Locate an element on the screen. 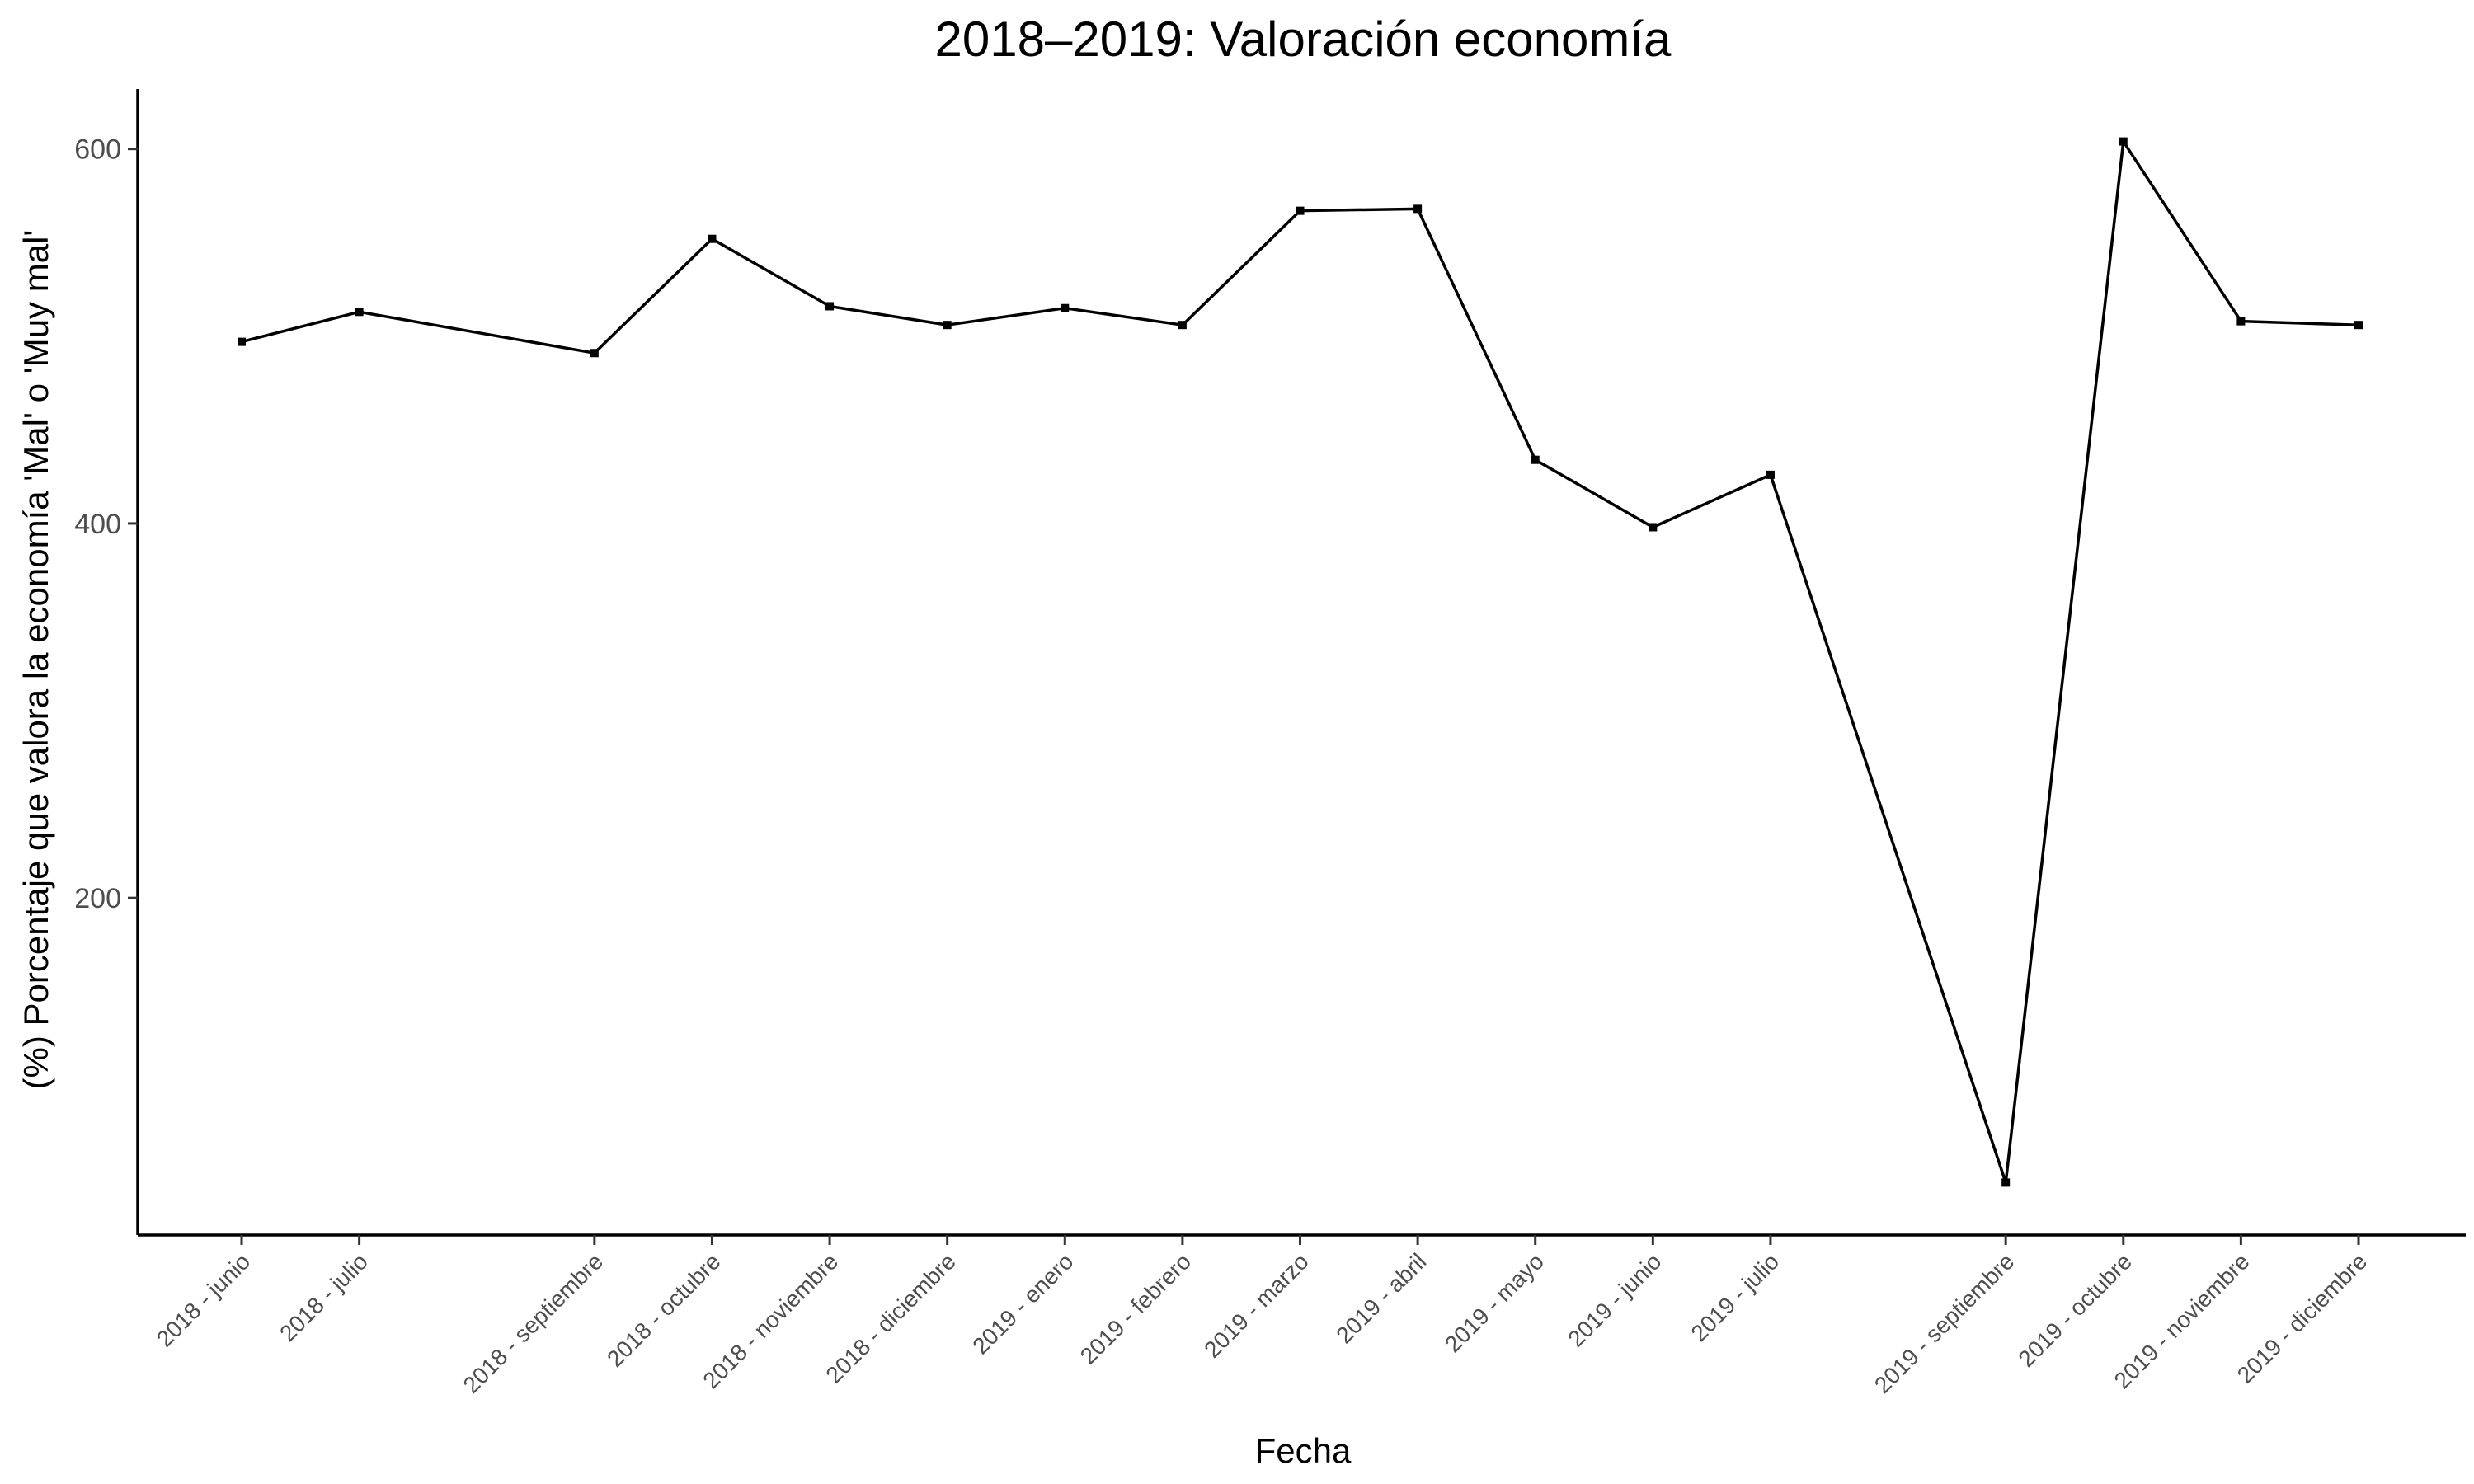 Image resolution: width=2474 pixels, height=1484 pixels. x-tick-label: 2019 - mayo is located at coordinates (1494, 1302).